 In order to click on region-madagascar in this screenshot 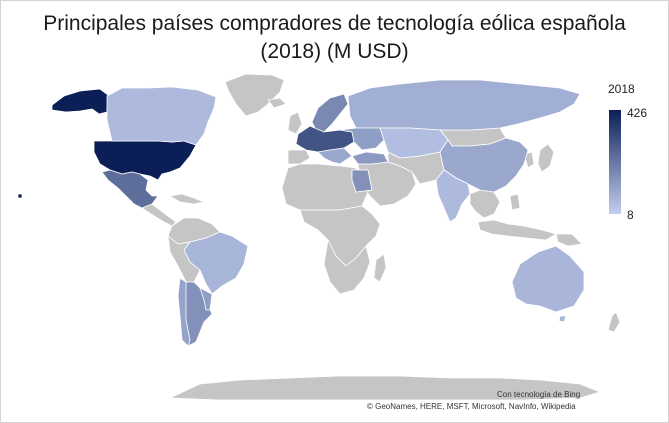, I will do `click(380, 268)`.